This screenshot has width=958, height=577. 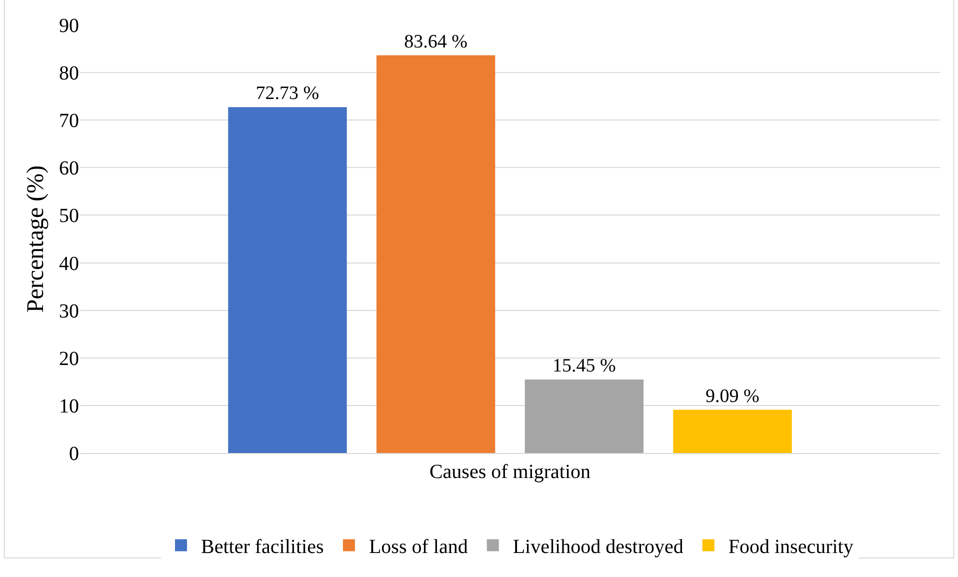 I want to click on data-label: 83.64 %, so click(x=436, y=41).